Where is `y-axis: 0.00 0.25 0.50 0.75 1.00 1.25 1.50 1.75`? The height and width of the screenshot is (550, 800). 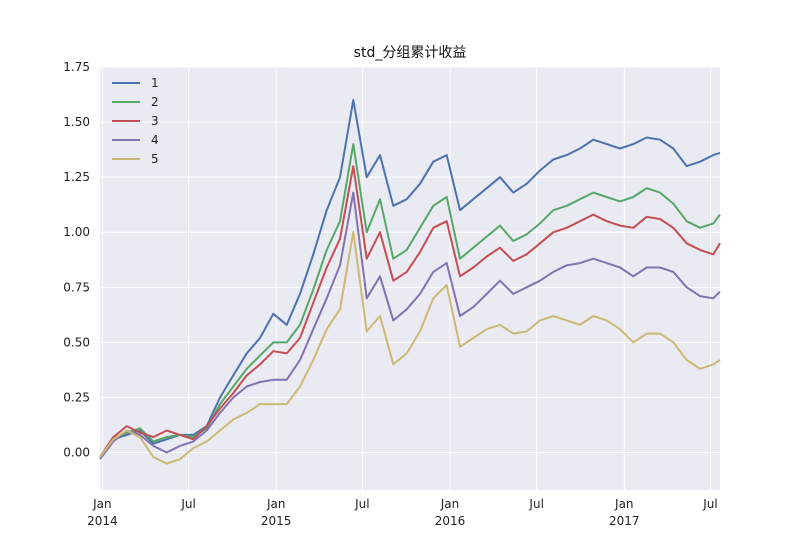
y-axis: 0.00 0.25 0.50 0.75 1.00 1.25 1.50 1.75 is located at coordinates (76, 260).